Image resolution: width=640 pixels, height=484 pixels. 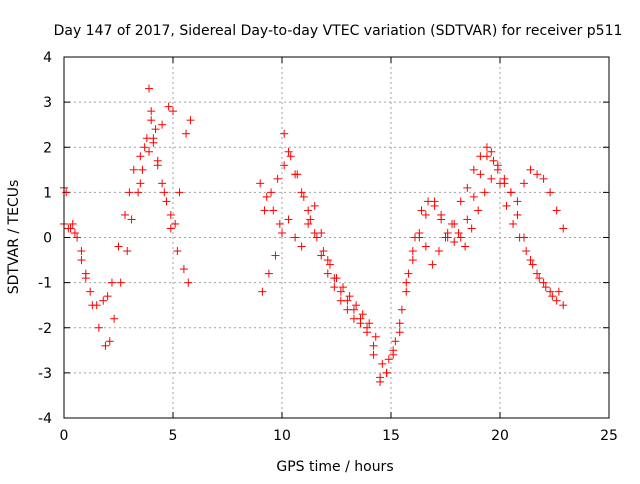 What do you see at coordinates (391, 436) in the screenshot?
I see `x-tick-label: 15` at bounding box center [391, 436].